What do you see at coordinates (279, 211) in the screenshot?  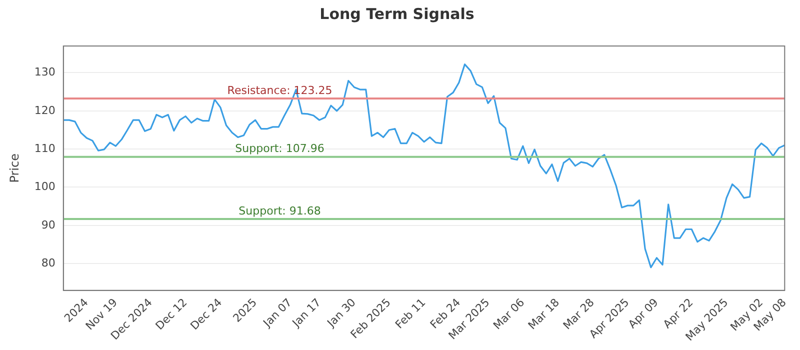 I see `ref-line-label: Support: 91.68` at bounding box center [279, 211].